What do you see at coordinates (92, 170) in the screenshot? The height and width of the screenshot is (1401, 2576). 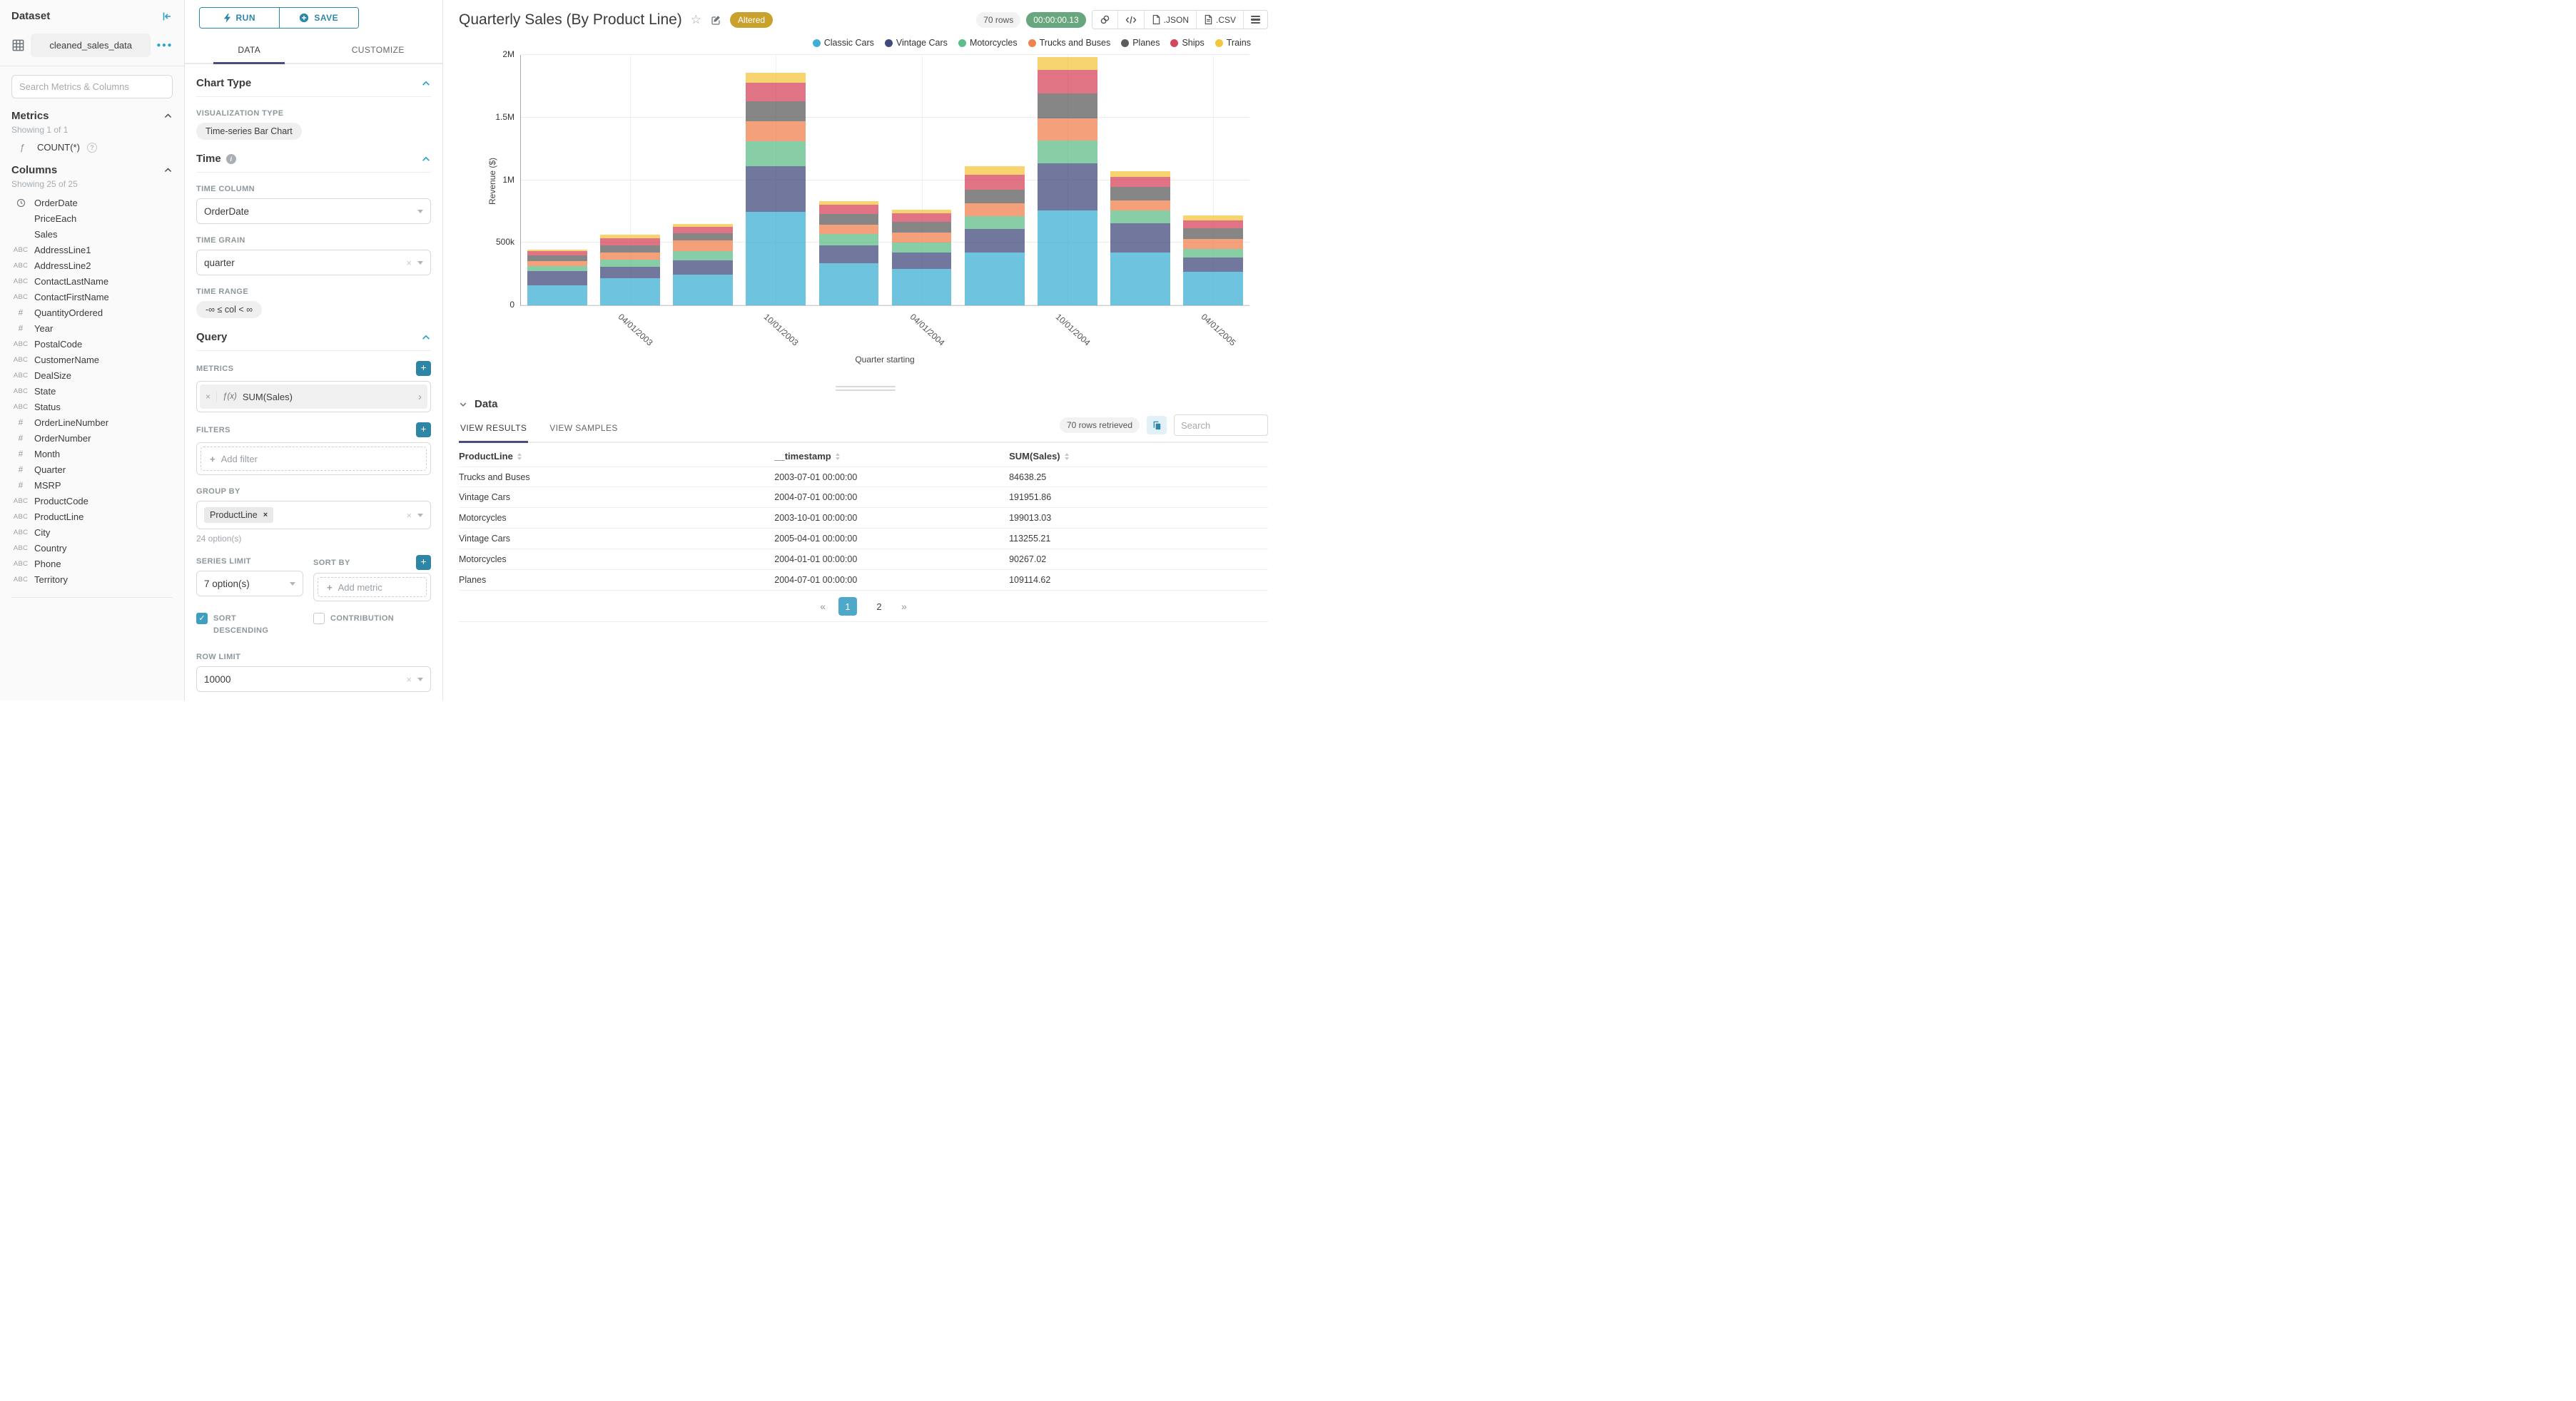 I see `columns-section-header: Columns` at bounding box center [92, 170].